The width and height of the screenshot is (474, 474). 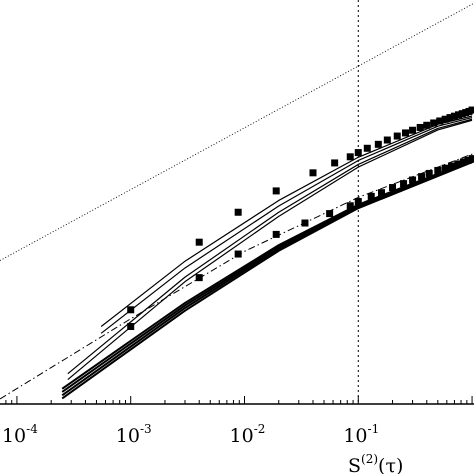 I want to click on x-tick-label: 10⁻¹, so click(x=361, y=434).